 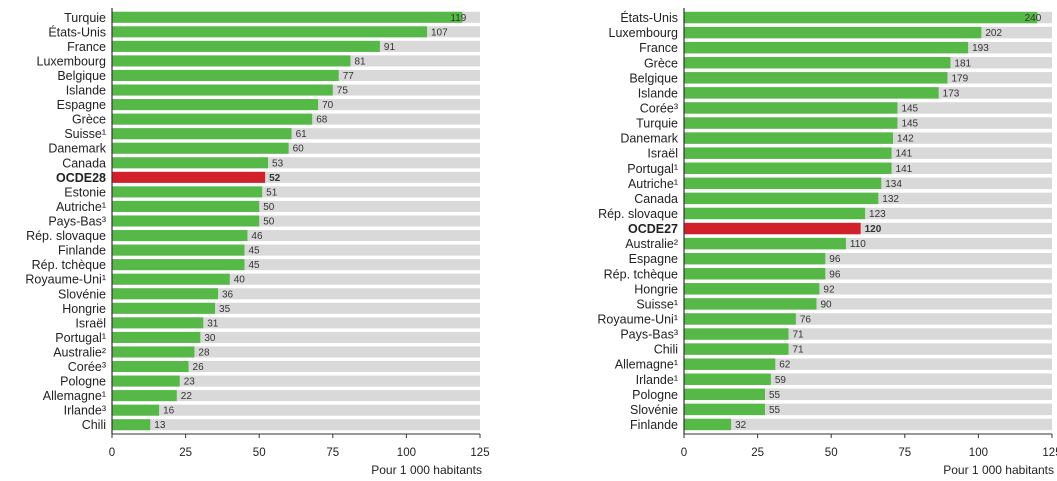 What do you see at coordinates (658, 93) in the screenshot?
I see `category-label: Islande` at bounding box center [658, 93].